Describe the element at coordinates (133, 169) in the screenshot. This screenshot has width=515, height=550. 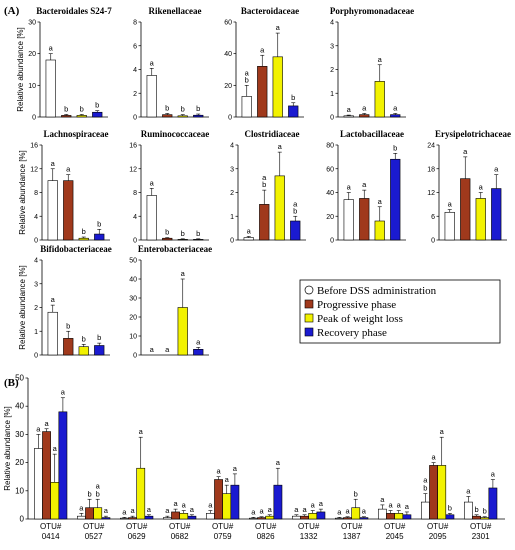
I see `y-tick-label: 12` at that location.